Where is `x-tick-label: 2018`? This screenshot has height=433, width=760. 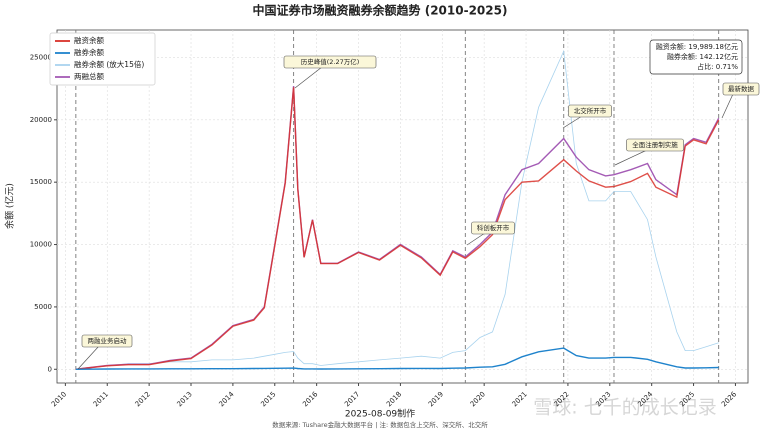
x-tick-label: 2018 is located at coordinates (394, 399).